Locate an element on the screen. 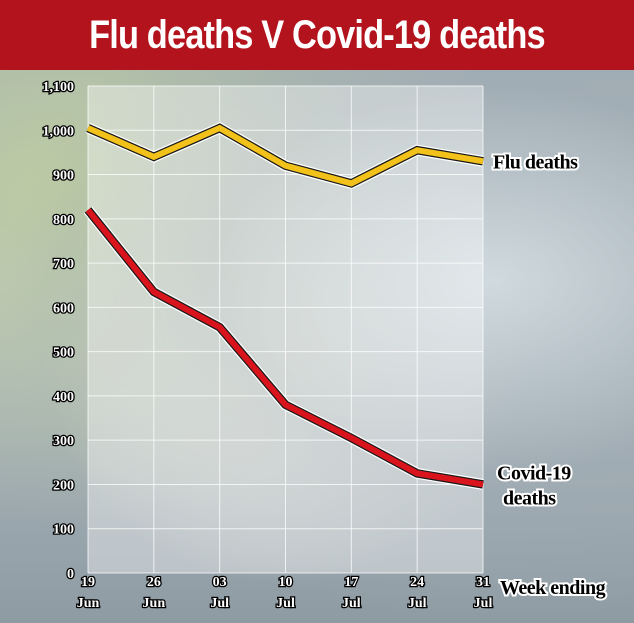  chart-title: Flu deaths V Covid-19 deaths is located at coordinates (317, 34).